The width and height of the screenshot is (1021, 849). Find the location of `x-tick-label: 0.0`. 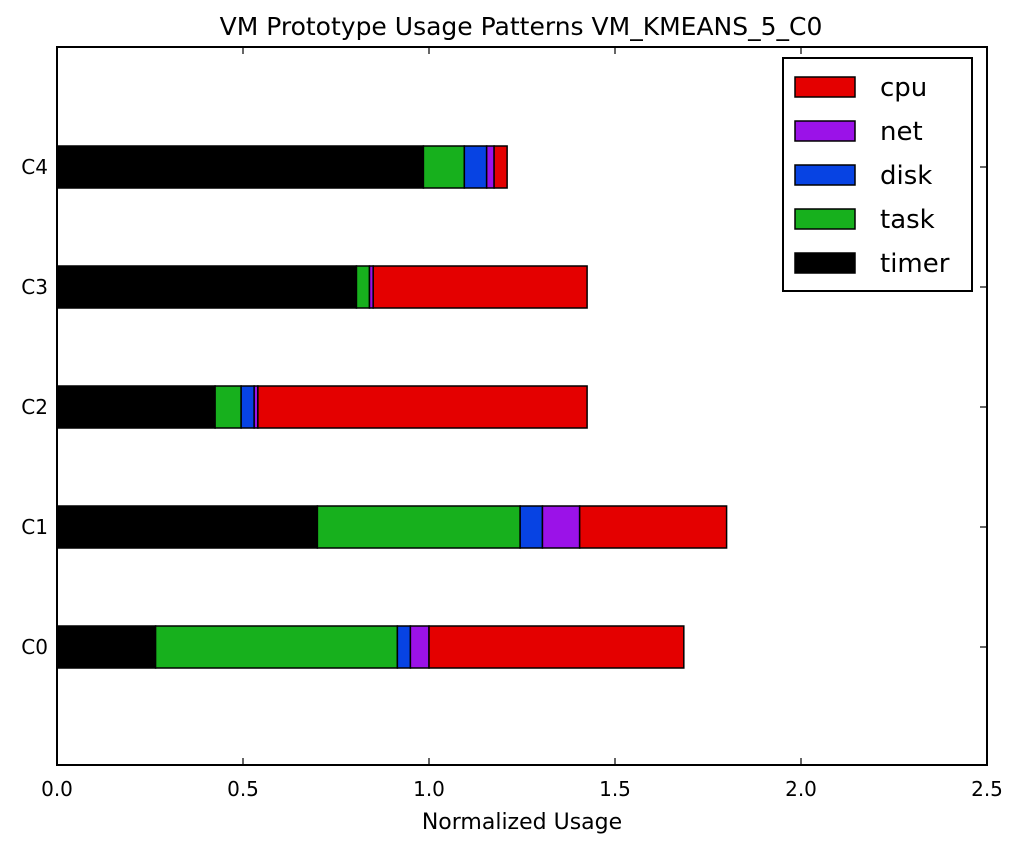

x-tick-label: 0.0 is located at coordinates (57, 789).